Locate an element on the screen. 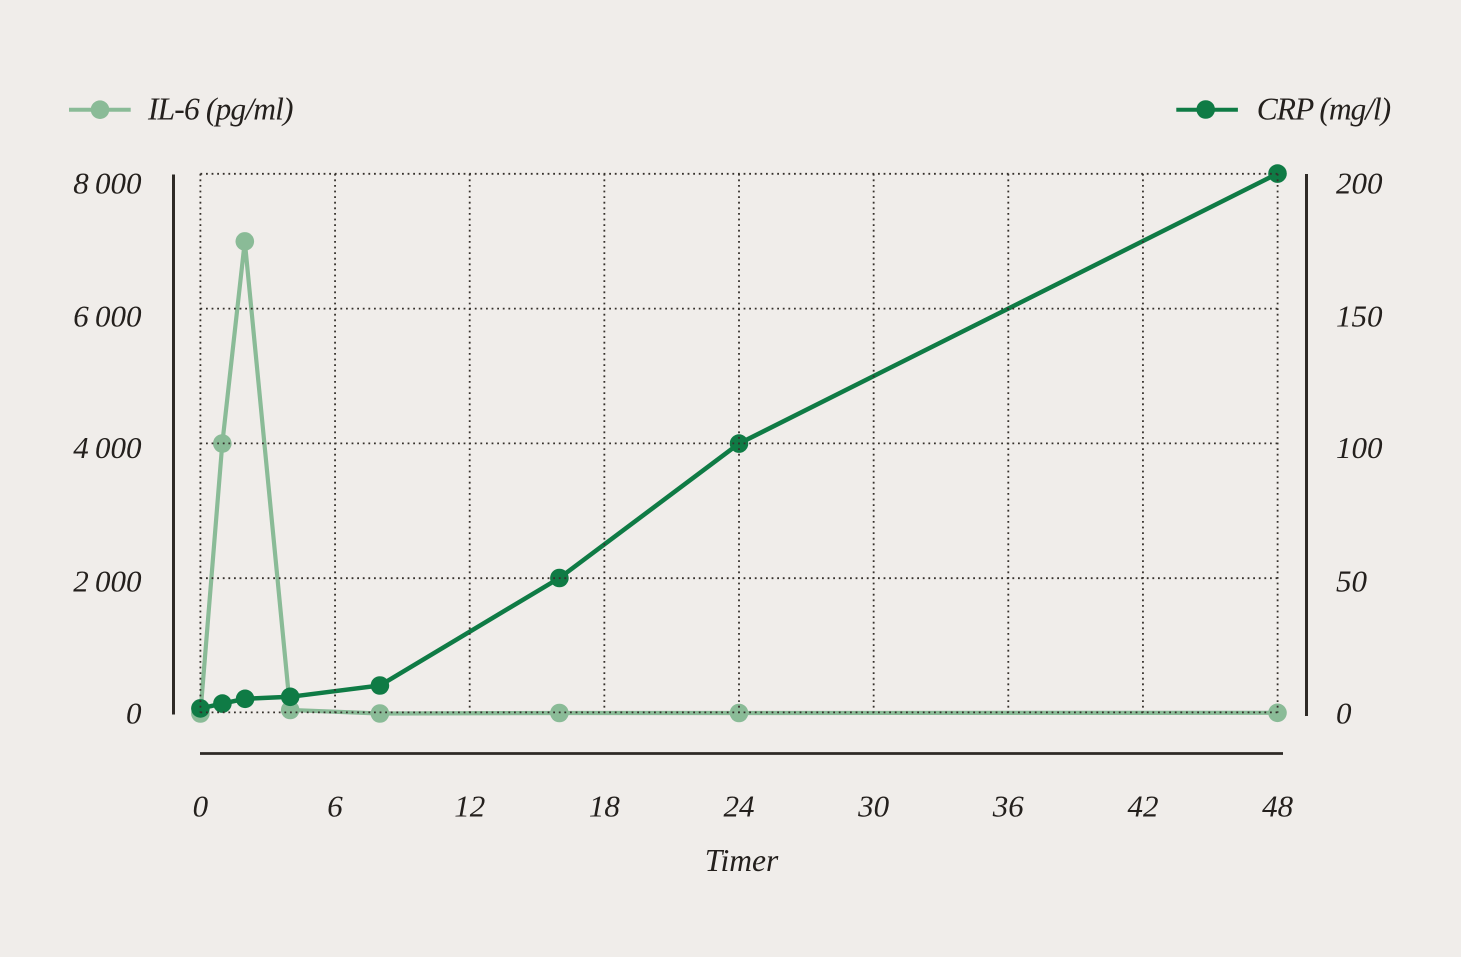 The image size is (1461, 957). svg-text: 6 is located at coordinates (335, 806).